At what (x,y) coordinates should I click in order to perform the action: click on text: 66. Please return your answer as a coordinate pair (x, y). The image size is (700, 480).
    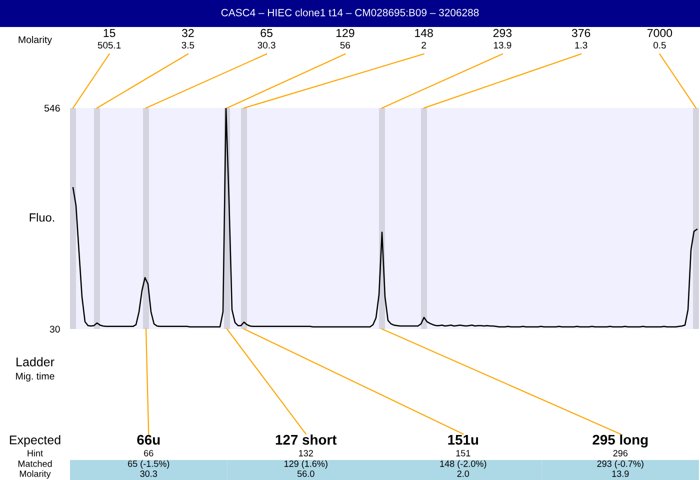
    Looking at the image, I should click on (149, 453).